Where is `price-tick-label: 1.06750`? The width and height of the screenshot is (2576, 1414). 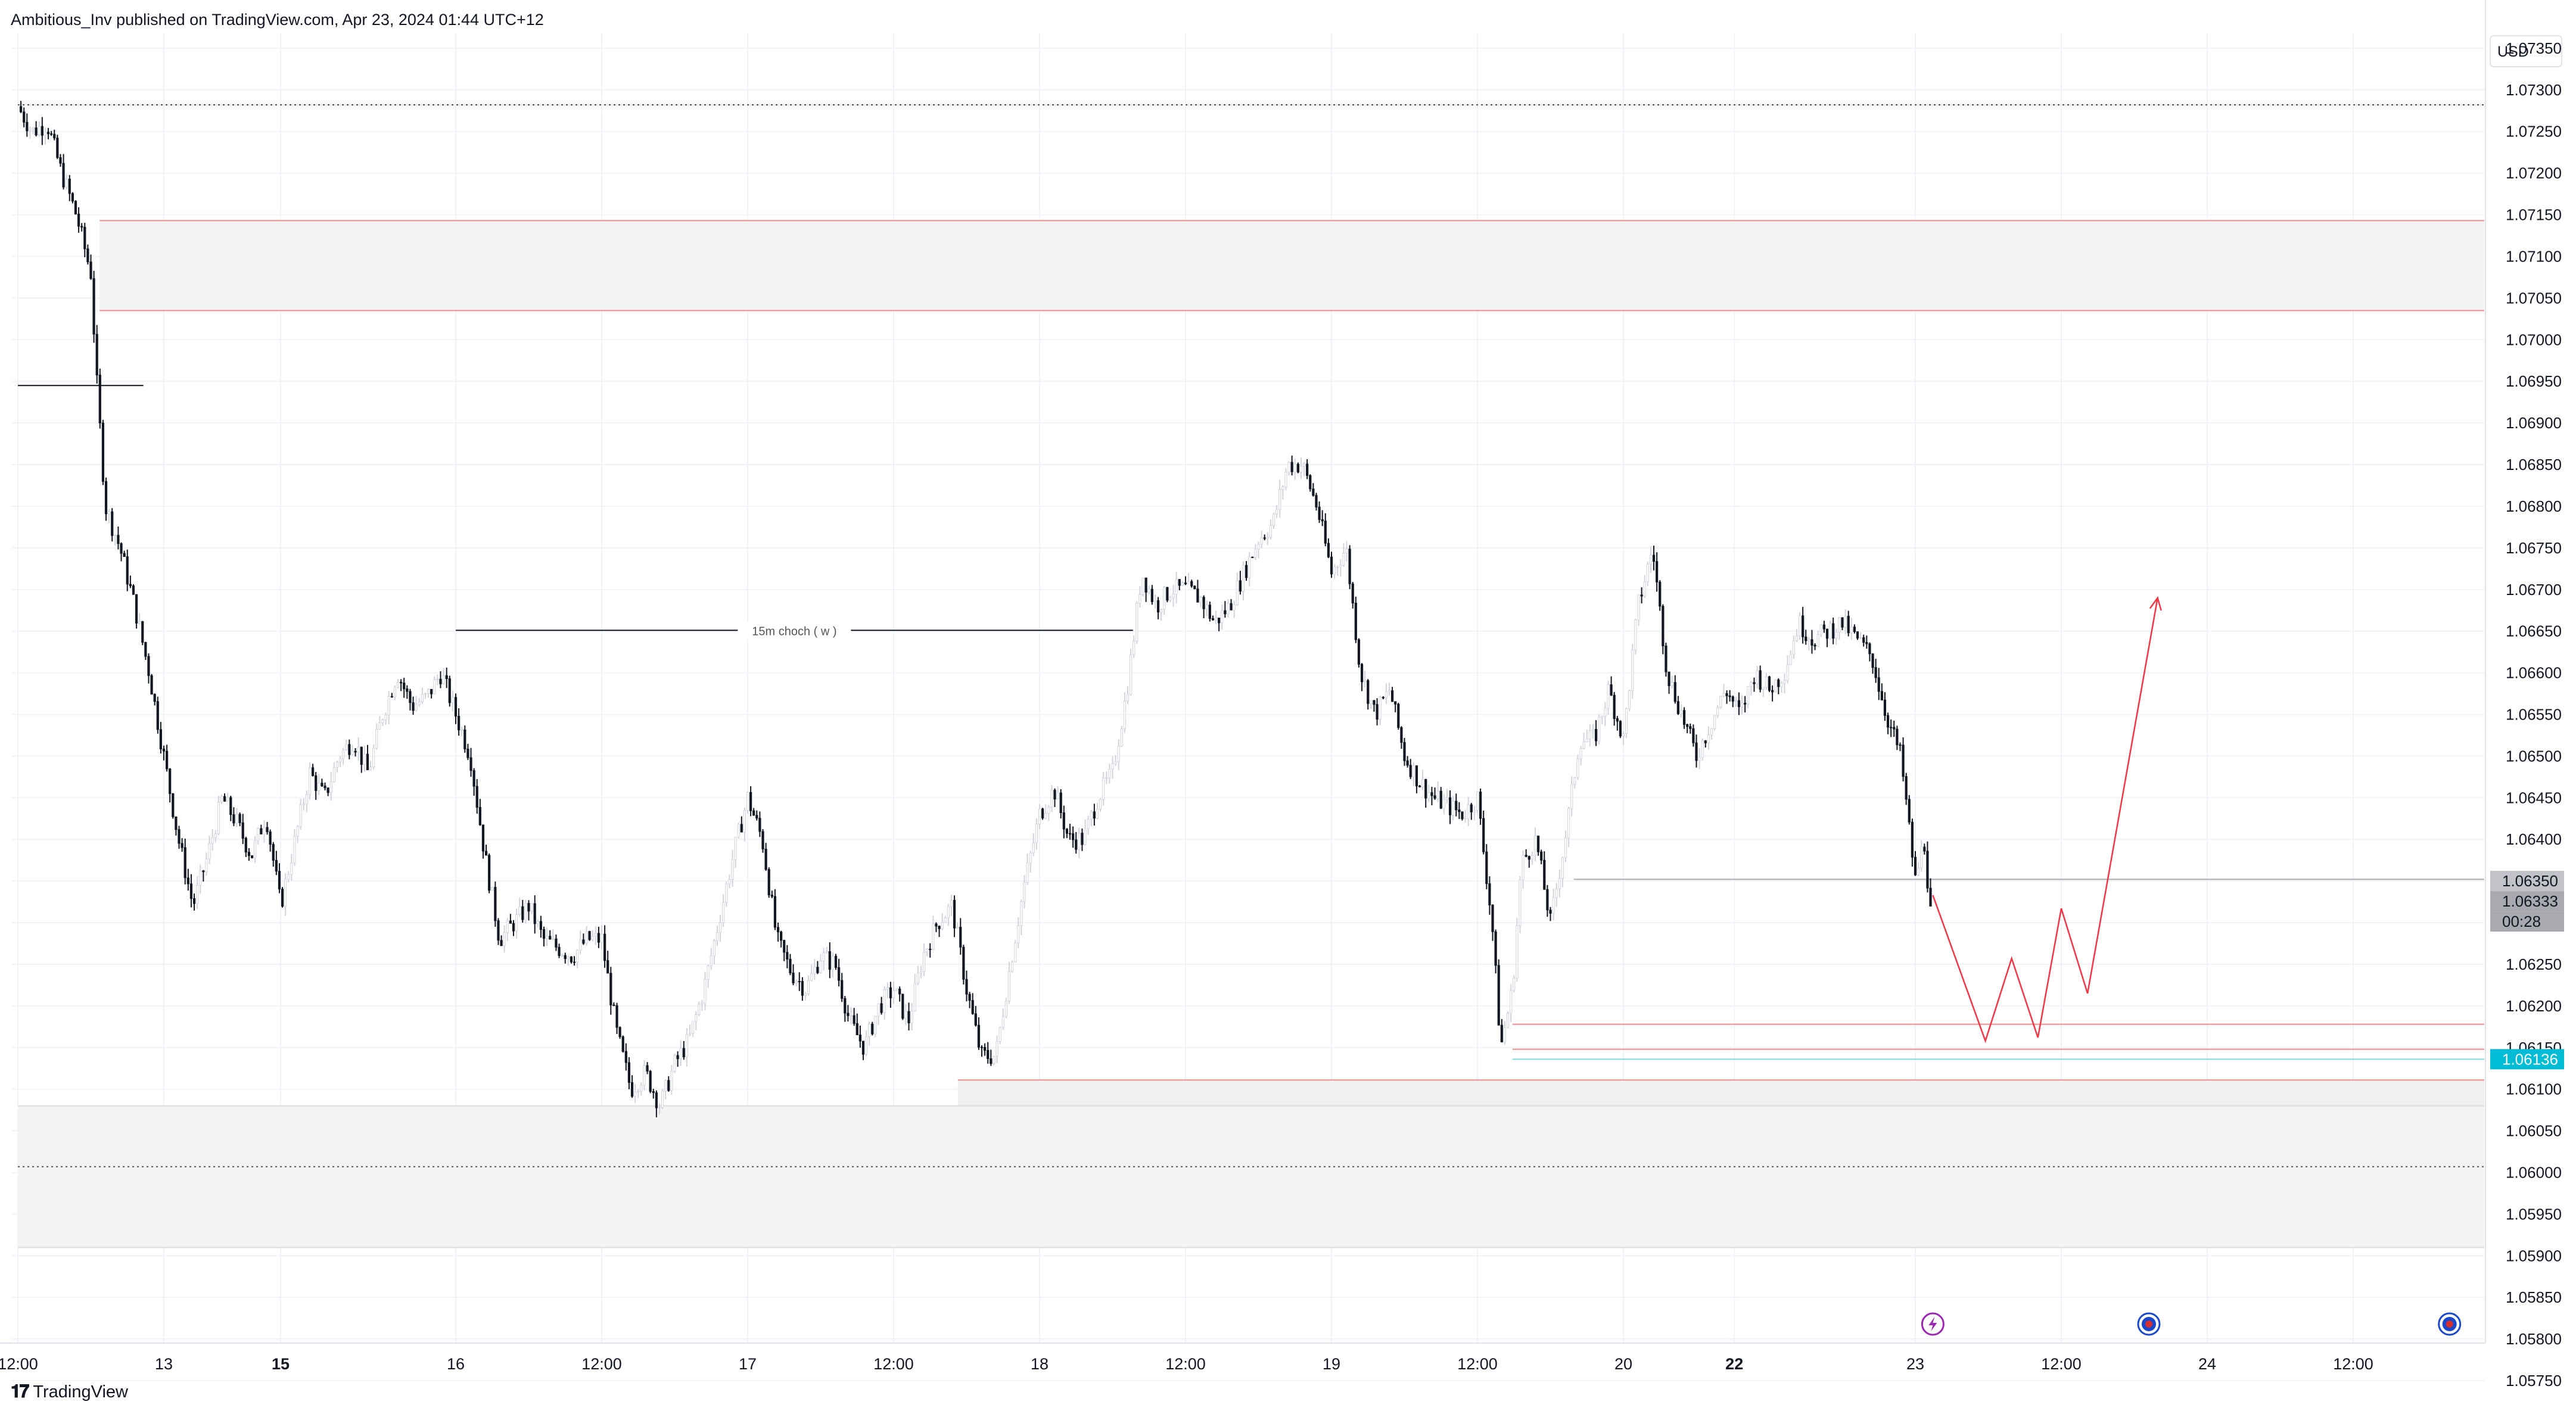
price-tick-label: 1.06750 is located at coordinates (2534, 548).